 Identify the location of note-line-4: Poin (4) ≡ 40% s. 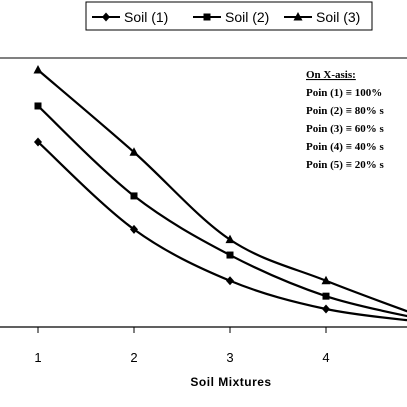
(345, 147).